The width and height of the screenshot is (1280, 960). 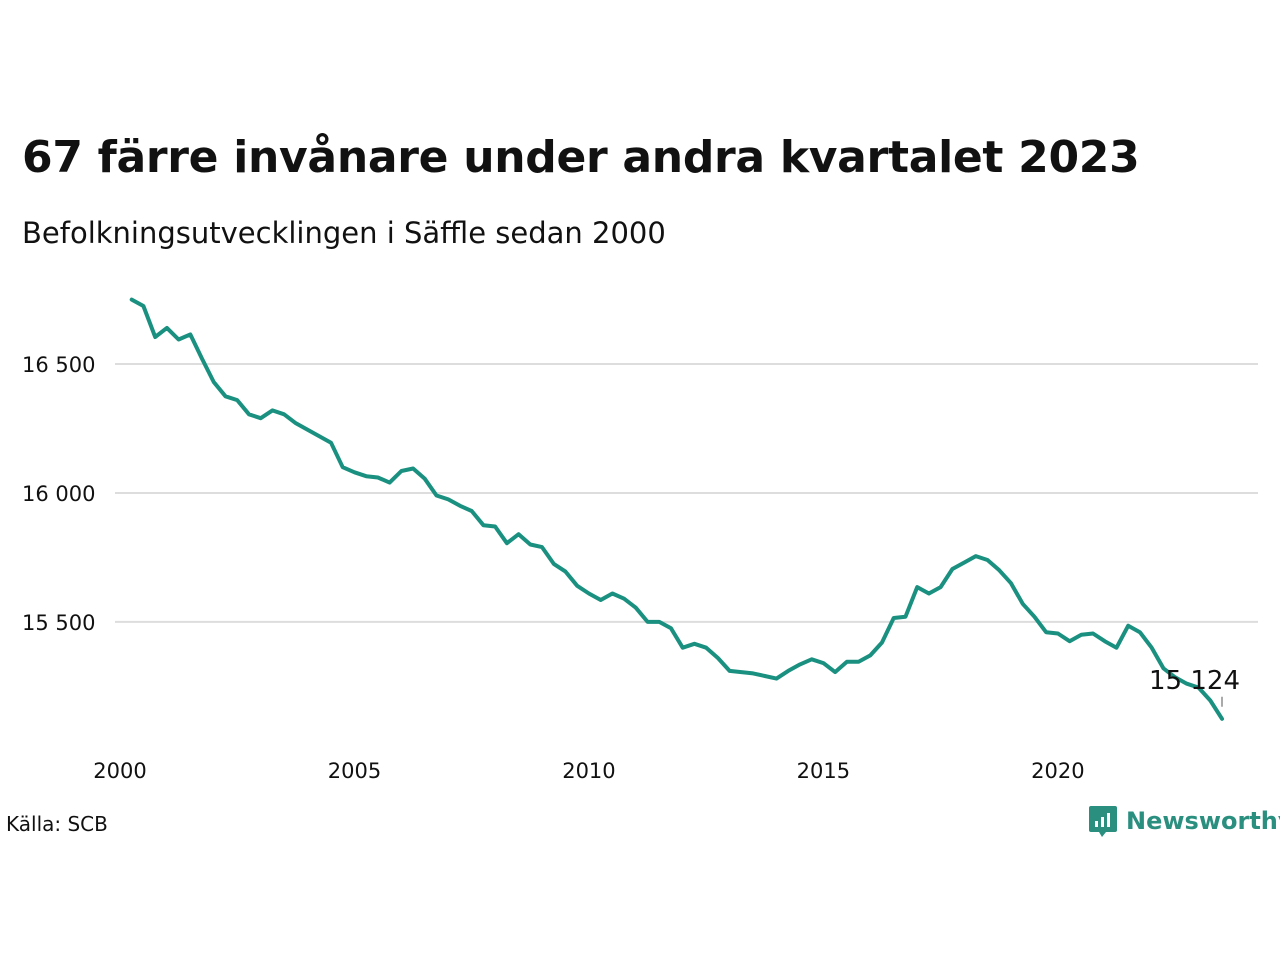 What do you see at coordinates (58, 365) in the screenshot?
I see `y-tick-label: 16 500` at bounding box center [58, 365].